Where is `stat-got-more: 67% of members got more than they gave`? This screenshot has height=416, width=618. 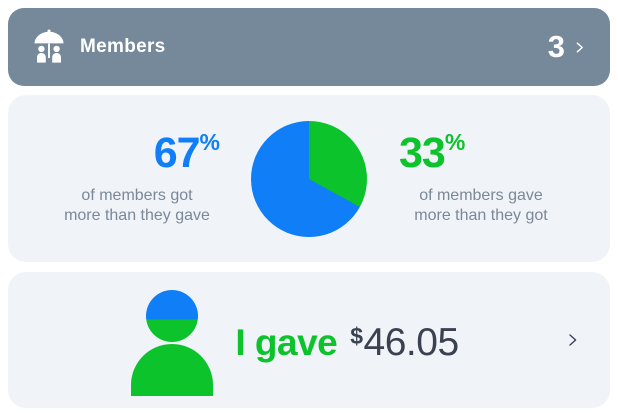 stat-got-more: 67% of members got more than they gave is located at coordinates (137, 177).